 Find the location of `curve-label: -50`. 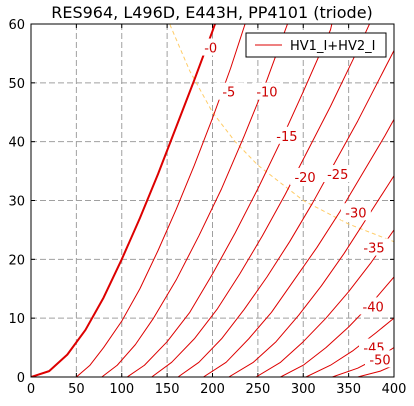

curve-label: -50 is located at coordinates (379, 360).